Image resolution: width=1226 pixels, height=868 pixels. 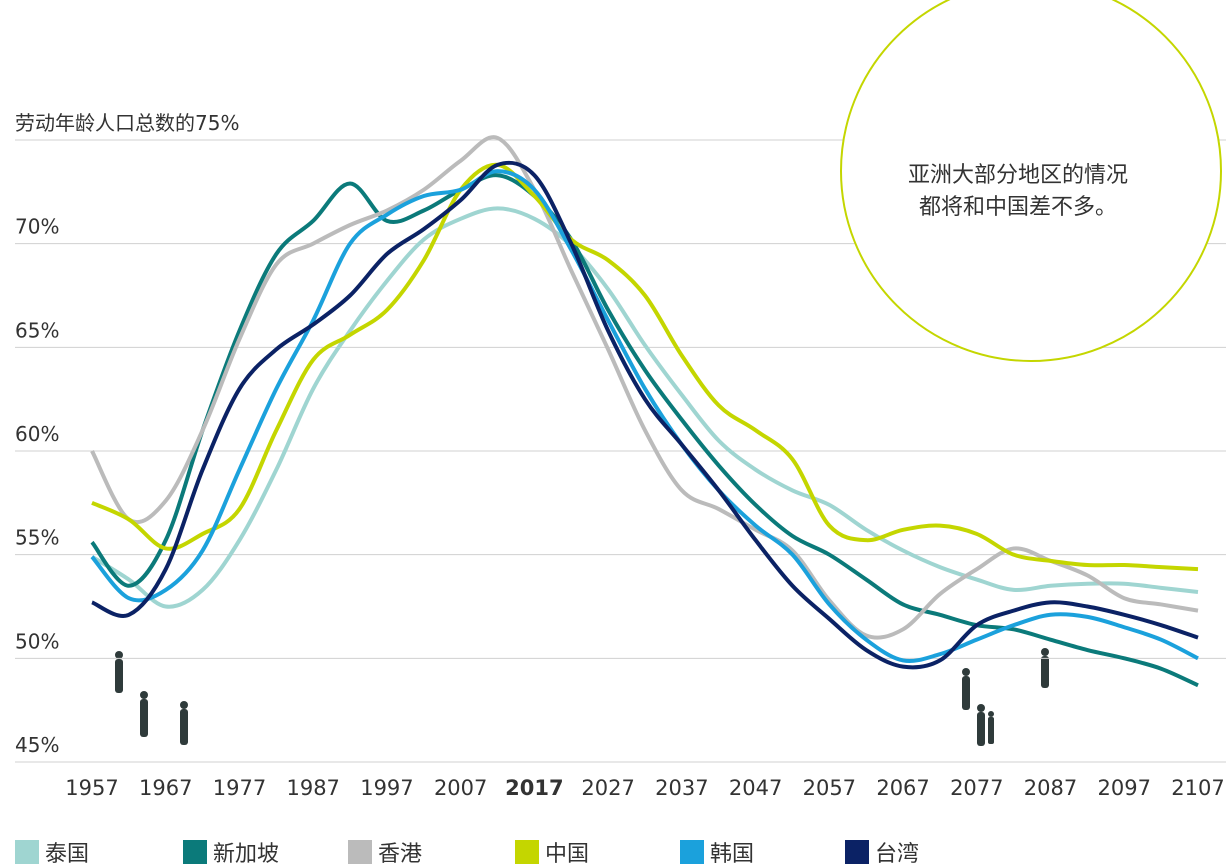 What do you see at coordinates (902, 788) in the screenshot?
I see `x-tick-label: 2067` at bounding box center [902, 788].